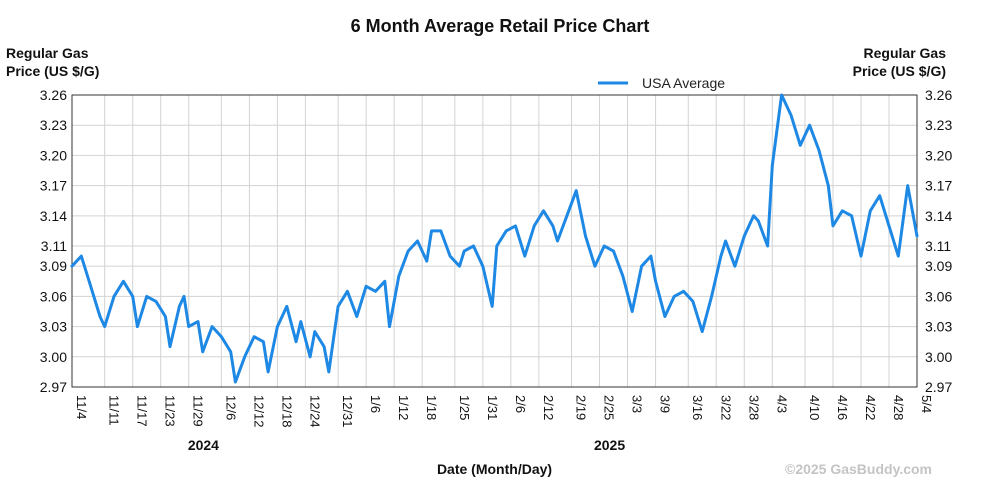 The height and width of the screenshot is (500, 1000). Describe the element at coordinates (53, 95) in the screenshot. I see `y-tick-label-left: 3.26` at that location.